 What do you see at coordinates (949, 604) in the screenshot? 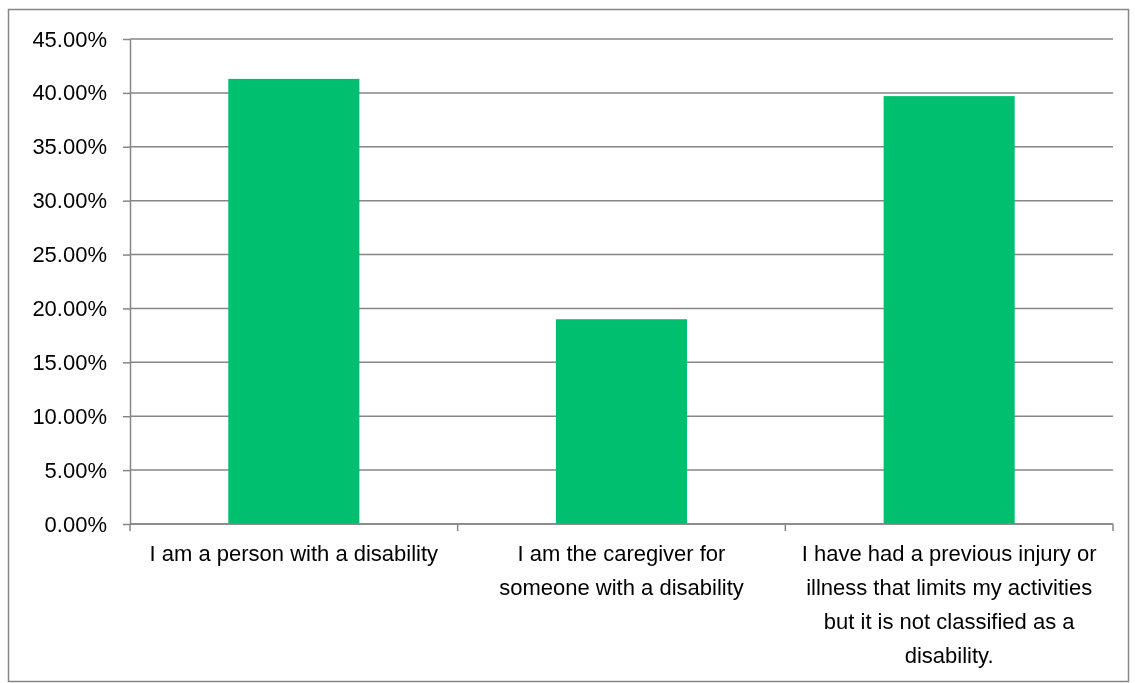
I see `x-tick-label: I have had a previous injury or illness that limits my activities but it is not classified as a disability.` at bounding box center [949, 604].